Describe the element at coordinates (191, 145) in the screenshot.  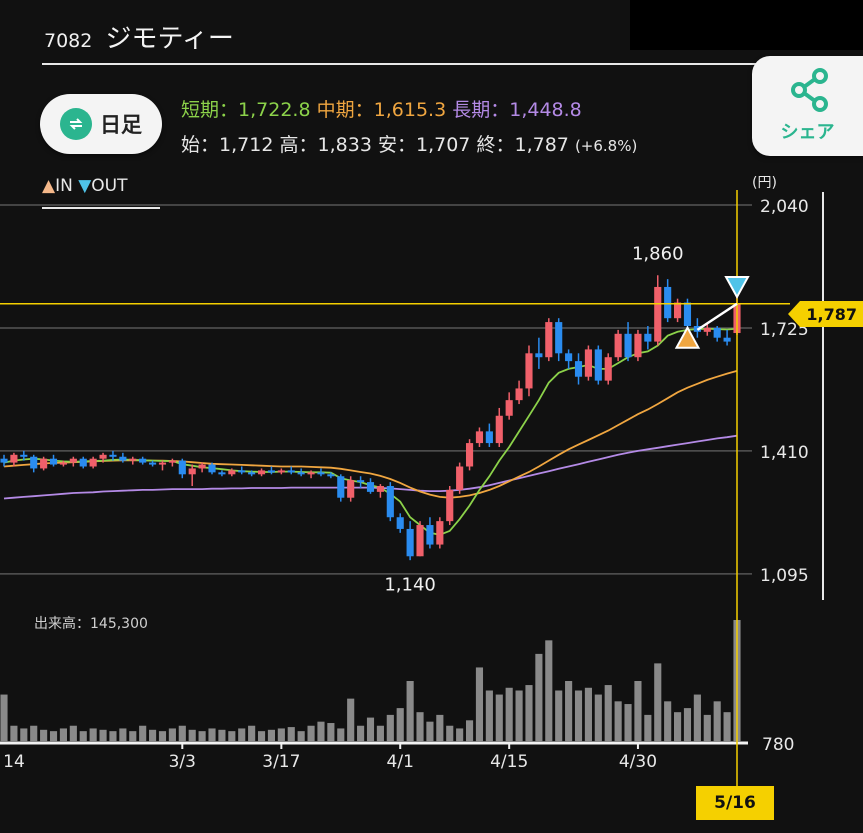
I see `open-label: 始` at that location.